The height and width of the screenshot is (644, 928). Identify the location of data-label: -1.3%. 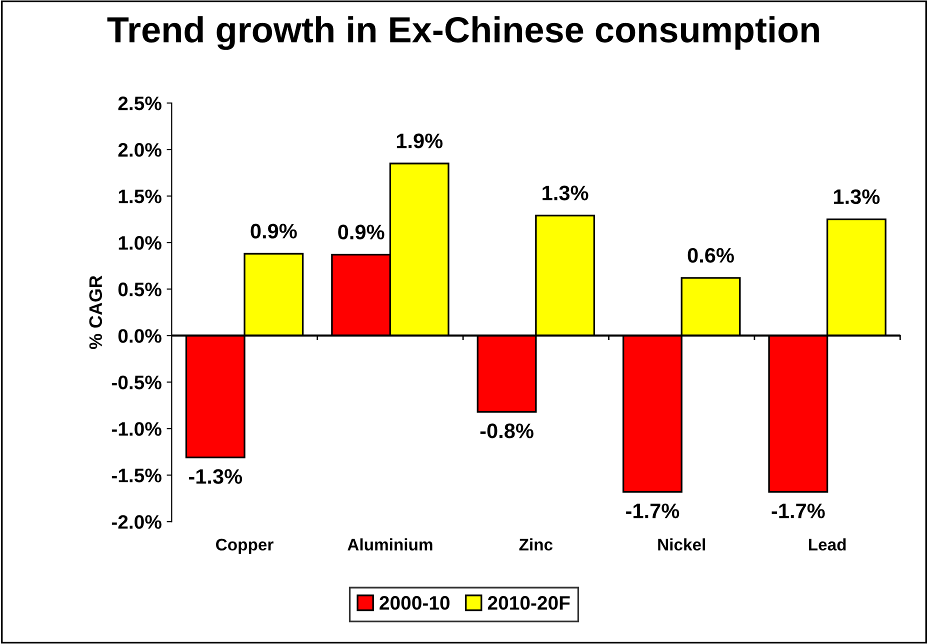
(215, 476).